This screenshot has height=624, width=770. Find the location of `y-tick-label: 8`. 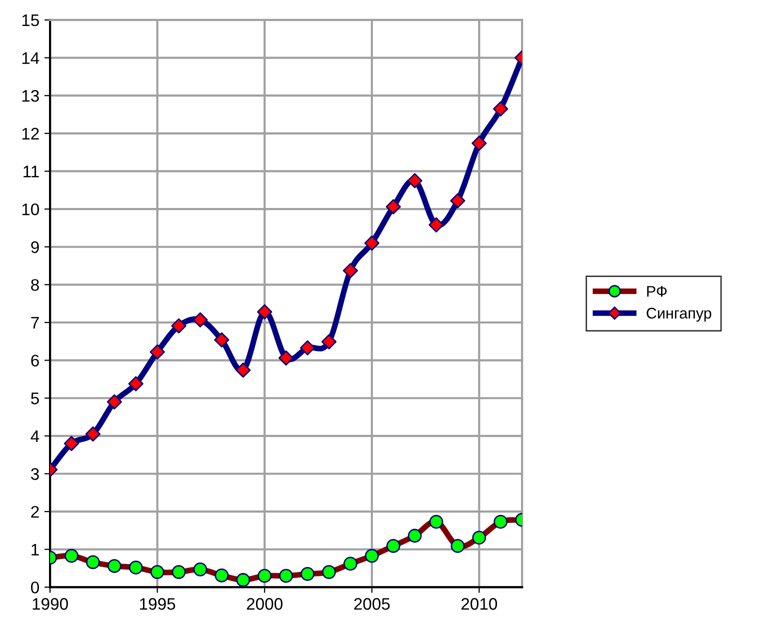

y-tick-label: 8 is located at coordinates (35, 285).